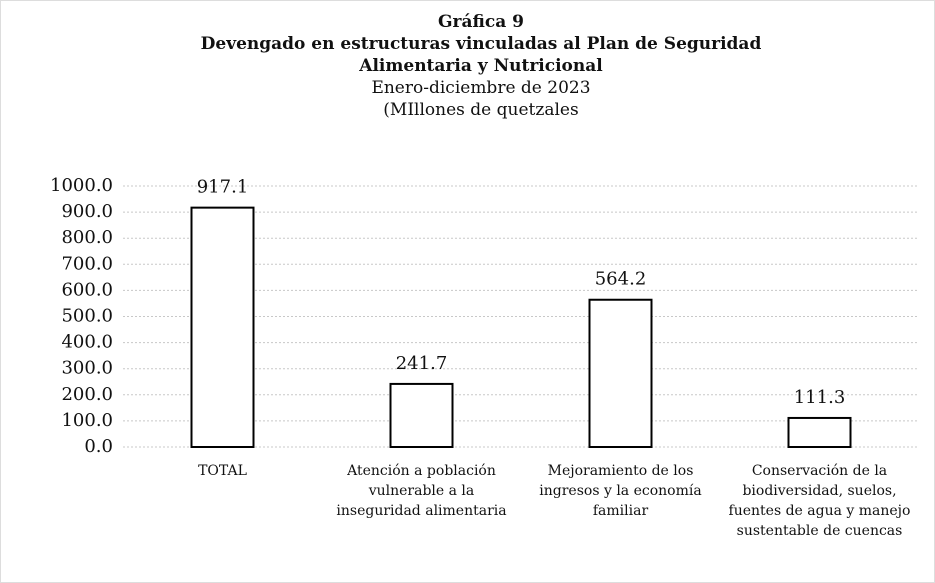 This screenshot has height=583, width=935. What do you see at coordinates (87, 394) in the screenshot?
I see `y-tick-label: 200.0` at bounding box center [87, 394].